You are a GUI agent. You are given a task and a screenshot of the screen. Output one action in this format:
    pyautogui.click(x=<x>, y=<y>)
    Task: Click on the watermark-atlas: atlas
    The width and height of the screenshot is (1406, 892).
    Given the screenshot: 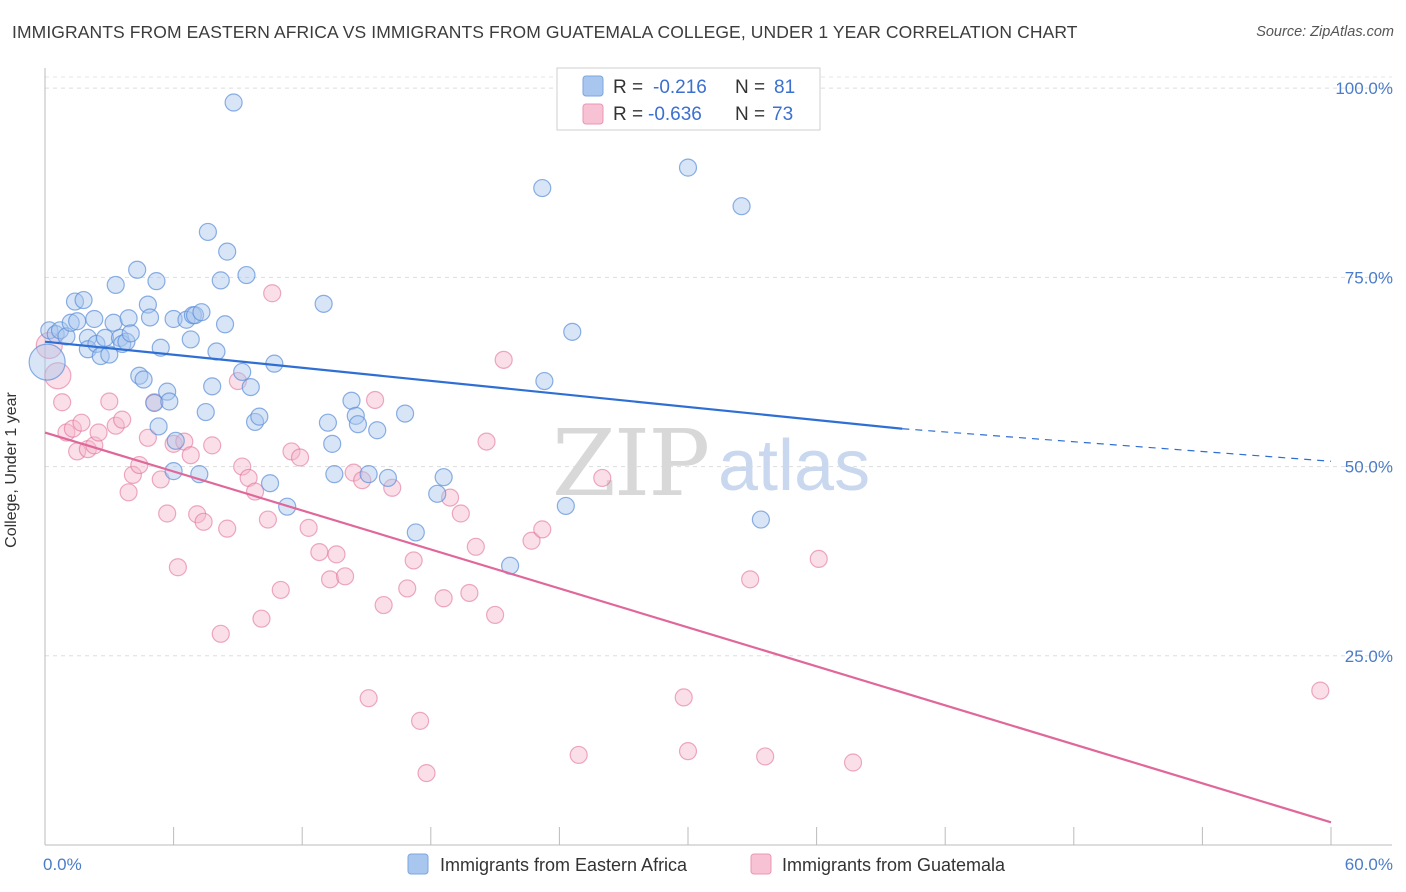 What is the action you would take?
    pyautogui.click(x=794, y=466)
    